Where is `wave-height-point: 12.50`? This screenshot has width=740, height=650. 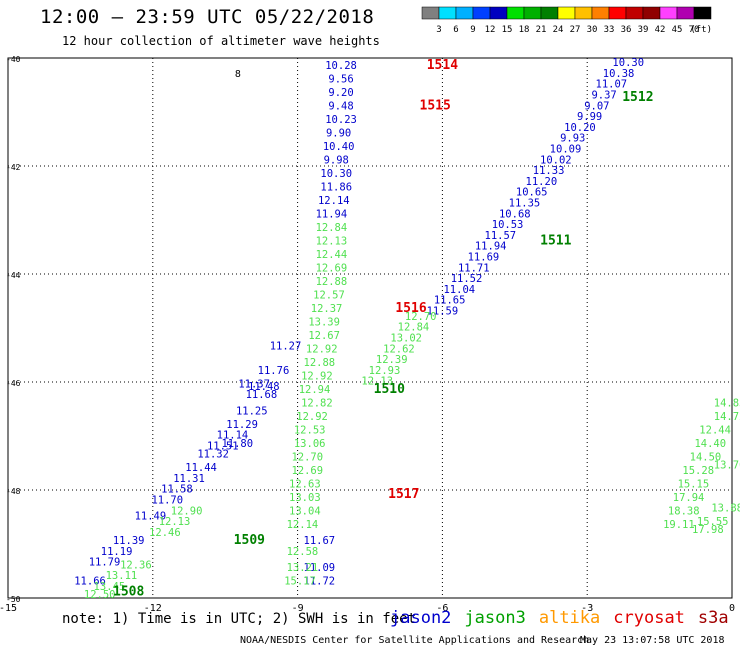 wave-height-point: 12.50 is located at coordinates (100, 595).